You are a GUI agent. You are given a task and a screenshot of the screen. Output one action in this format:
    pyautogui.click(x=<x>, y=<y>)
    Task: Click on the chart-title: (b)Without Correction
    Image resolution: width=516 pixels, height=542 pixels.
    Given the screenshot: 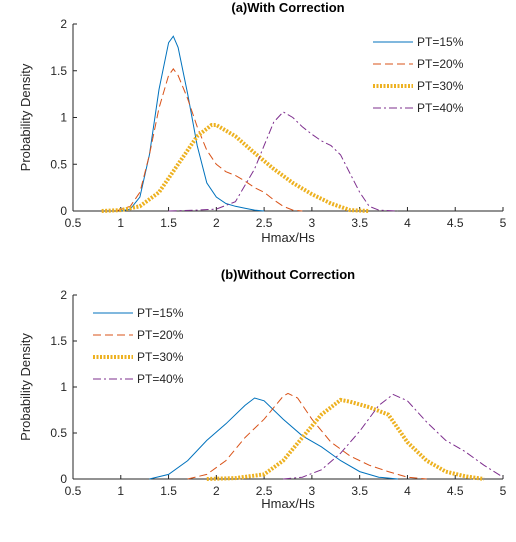 What is the action you would take?
    pyautogui.click(x=288, y=274)
    